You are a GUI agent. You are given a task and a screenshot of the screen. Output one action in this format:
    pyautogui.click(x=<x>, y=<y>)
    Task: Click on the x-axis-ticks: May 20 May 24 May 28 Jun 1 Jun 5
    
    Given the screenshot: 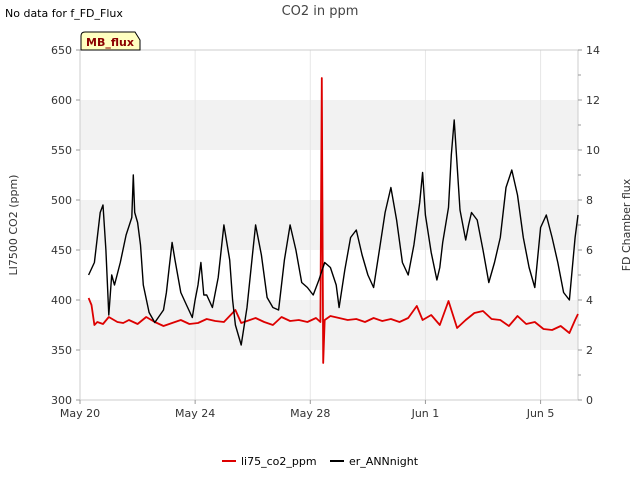 What is the action you would take?
    pyautogui.click(x=307, y=410)
    